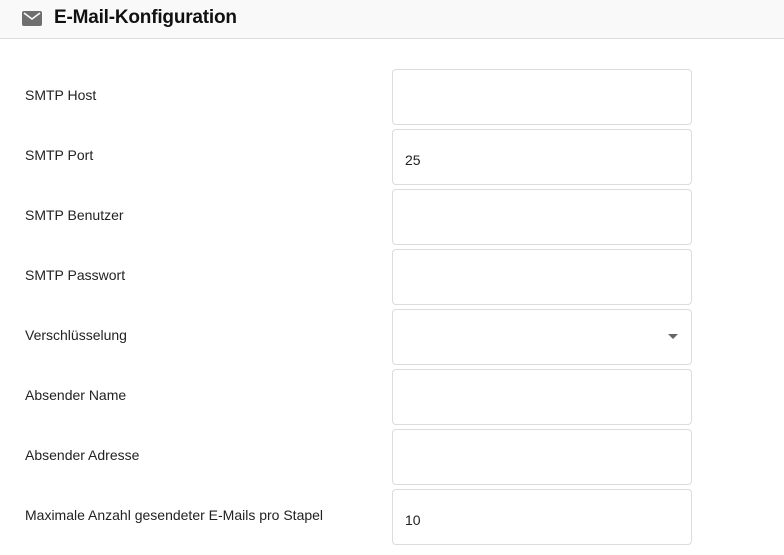  Describe the element at coordinates (61, 95) in the screenshot. I see `smtp-host-label: SMTP Host` at that location.